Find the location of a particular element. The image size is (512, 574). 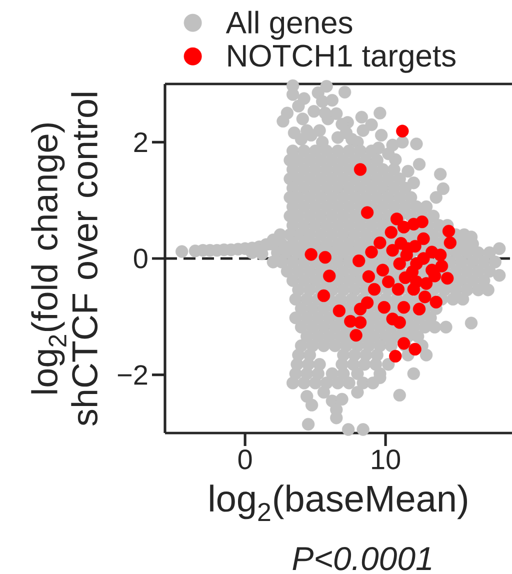

y-tick-label: 0 is located at coordinates (141, 258).